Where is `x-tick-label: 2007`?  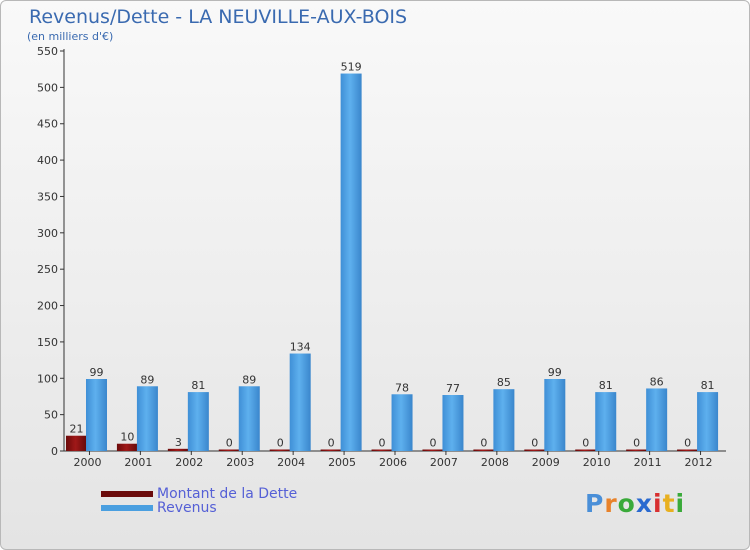
x-tick-label: 2007 is located at coordinates (444, 462).